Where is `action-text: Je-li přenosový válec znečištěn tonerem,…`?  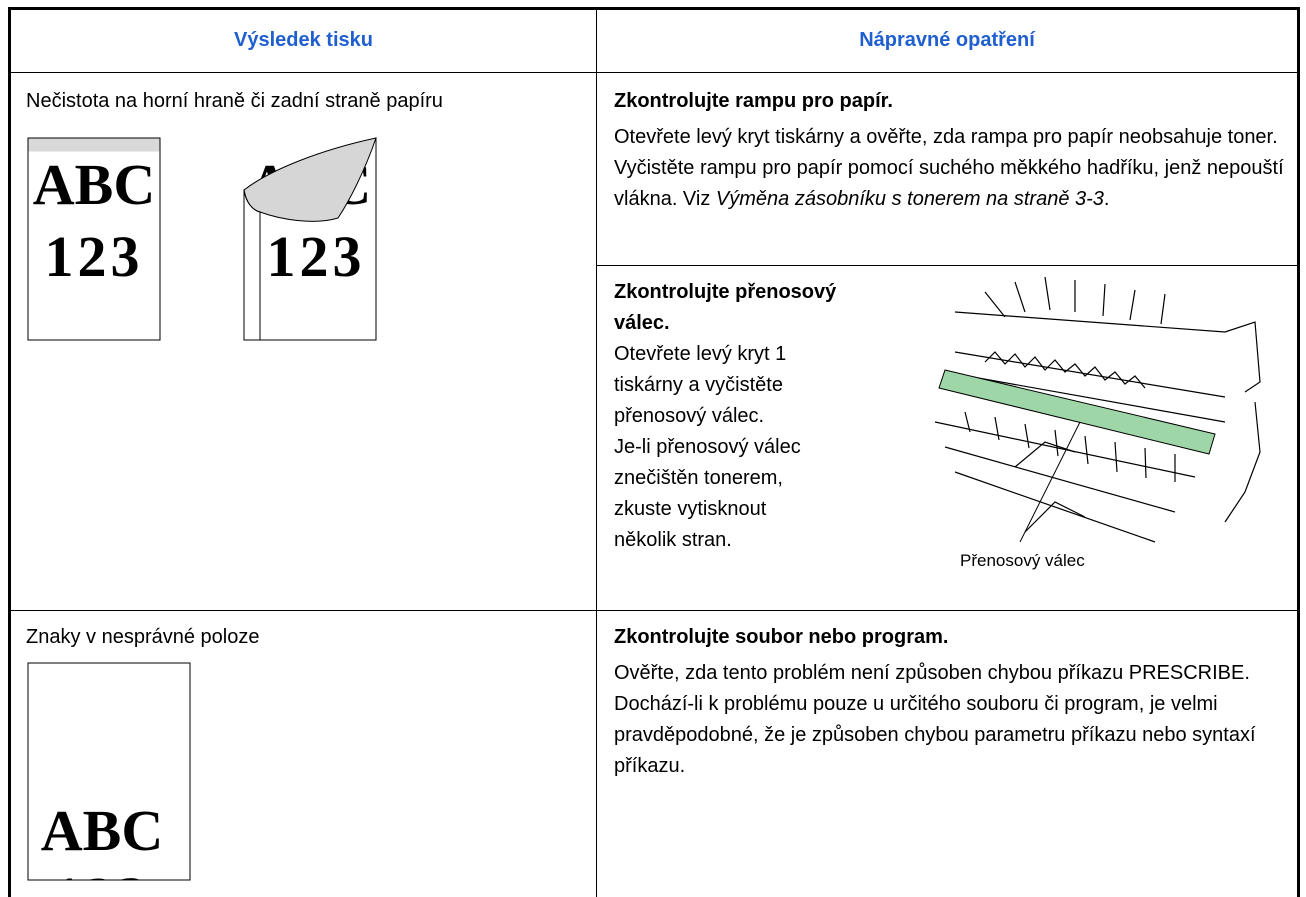 action-text: Je-li přenosový válec znečištěn tonerem,… is located at coordinates (707, 493).